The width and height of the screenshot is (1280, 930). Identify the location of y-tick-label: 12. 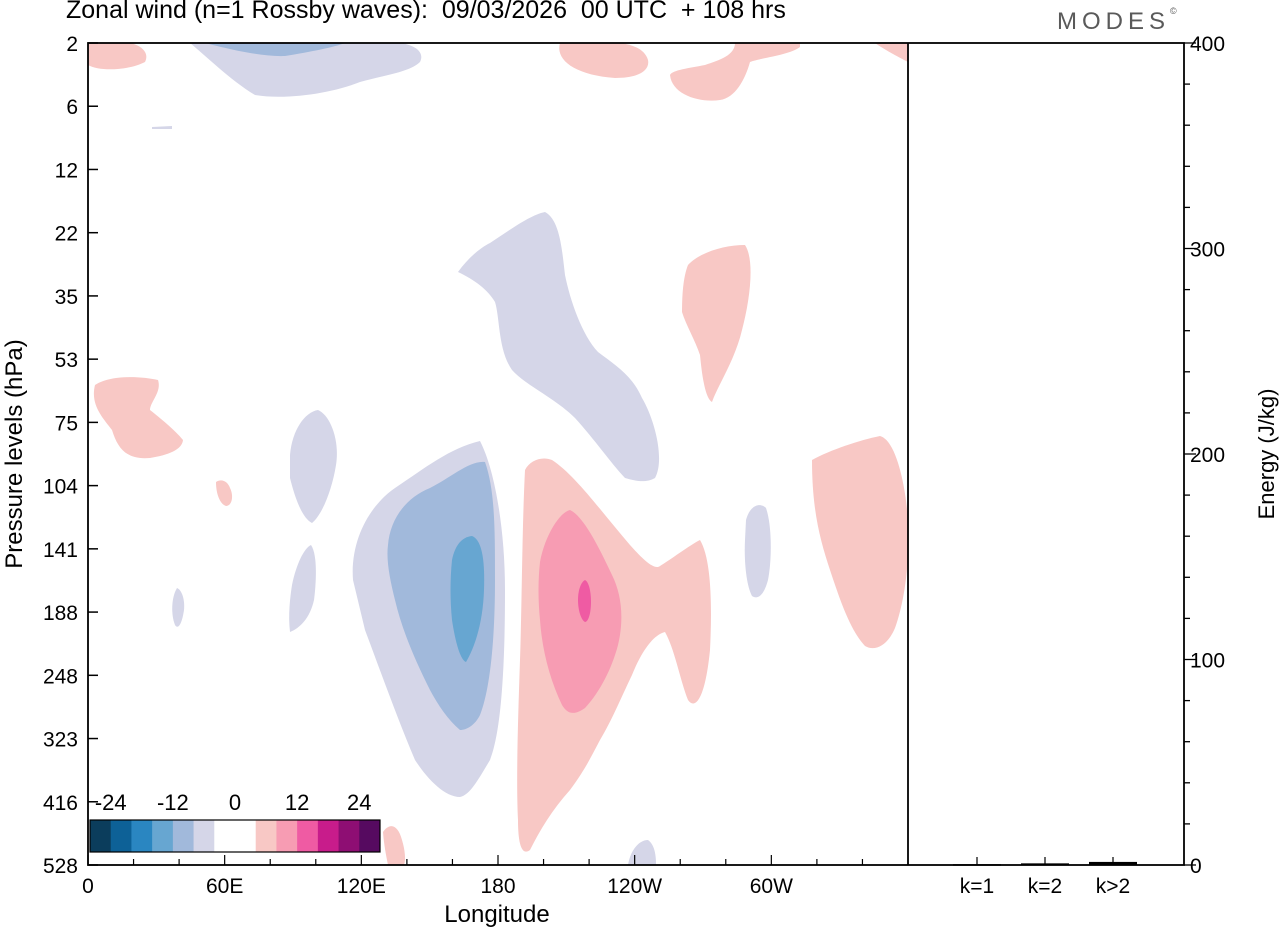
(66, 170).